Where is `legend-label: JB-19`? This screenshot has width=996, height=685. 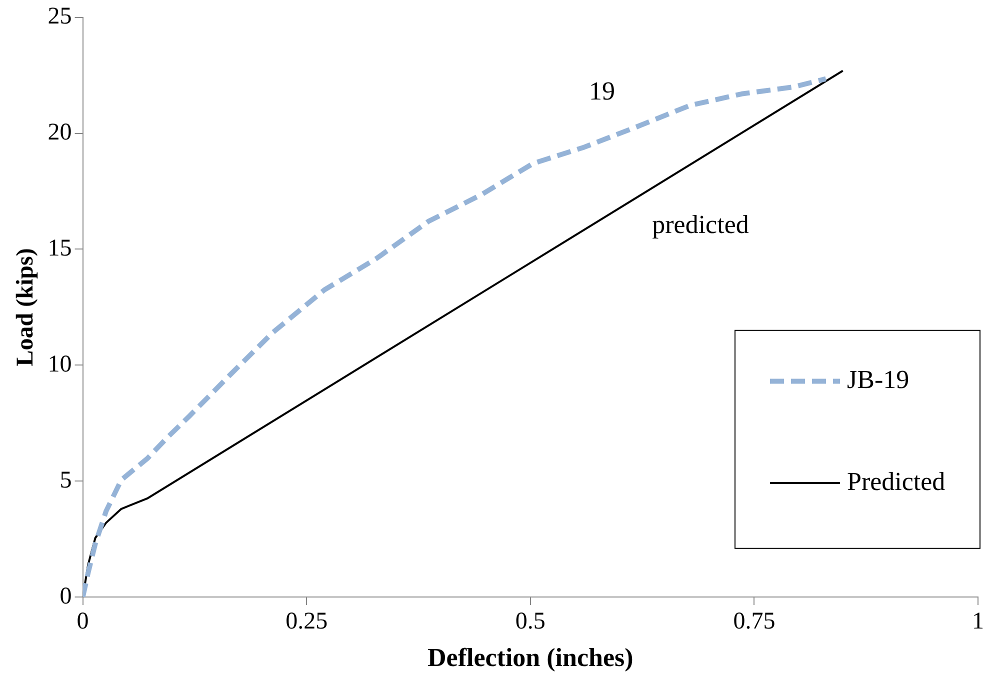
legend-label: JB-19 is located at coordinates (878, 379).